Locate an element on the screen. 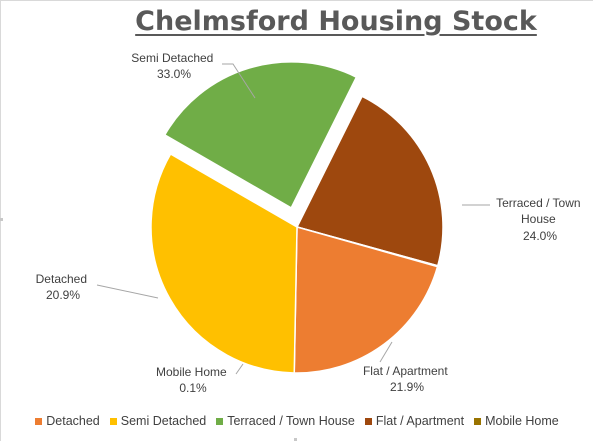  legend-swatch-detached is located at coordinates (39, 421).